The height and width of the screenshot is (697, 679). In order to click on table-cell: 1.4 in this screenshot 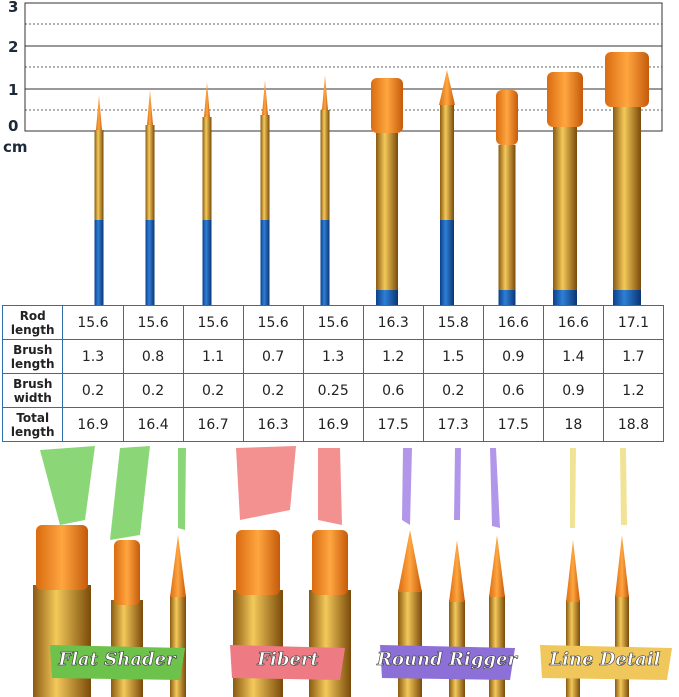, I will do `click(573, 356)`.